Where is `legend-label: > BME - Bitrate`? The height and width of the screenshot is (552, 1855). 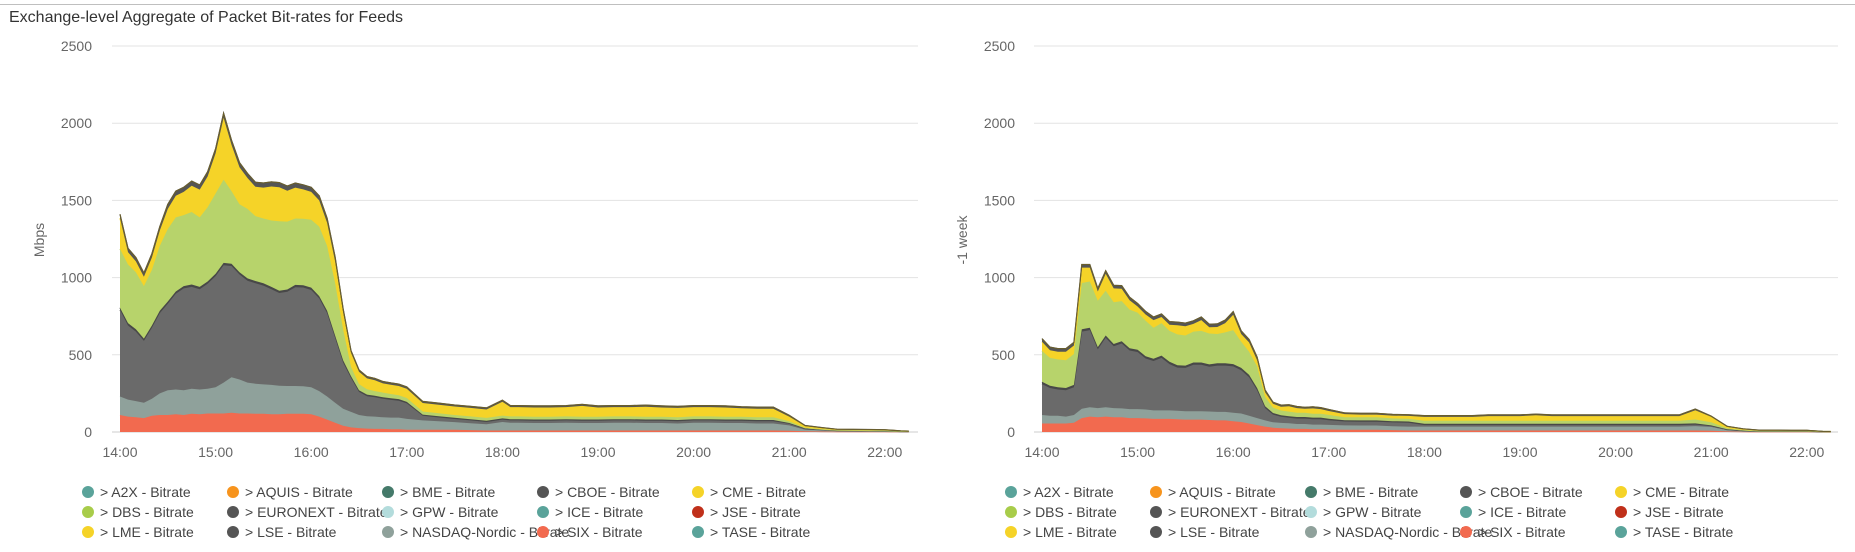 legend-label: > BME - Bitrate is located at coordinates (448, 492).